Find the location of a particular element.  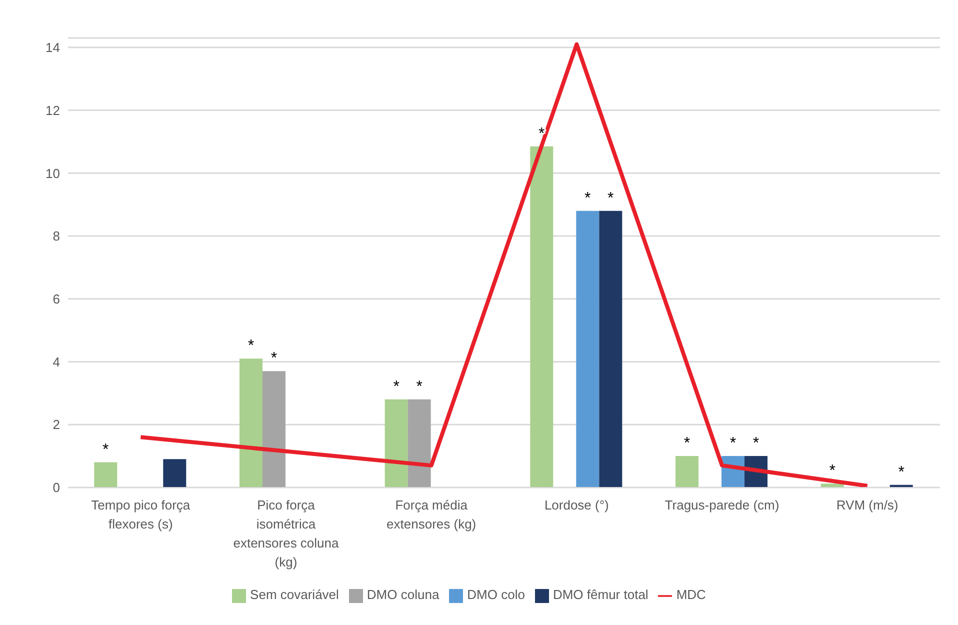

x-tick-label: Tempo pico força flexores (s) is located at coordinates (141, 514).